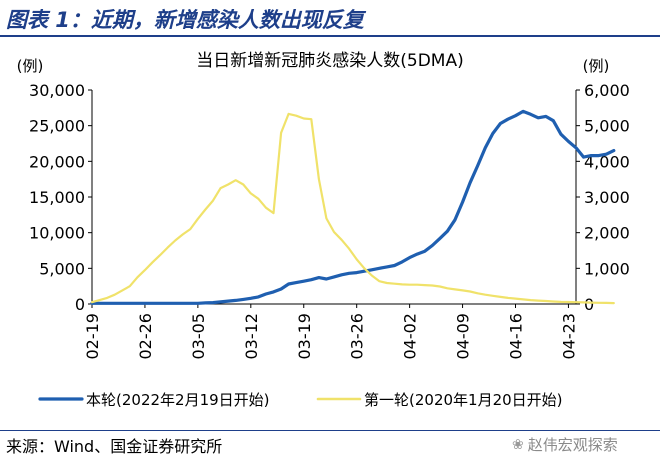 The image size is (660, 458). I want to click on legend: 本轮(2022年2月19日开始) 第一轮(2020年1月20日开始), so click(300, 400).